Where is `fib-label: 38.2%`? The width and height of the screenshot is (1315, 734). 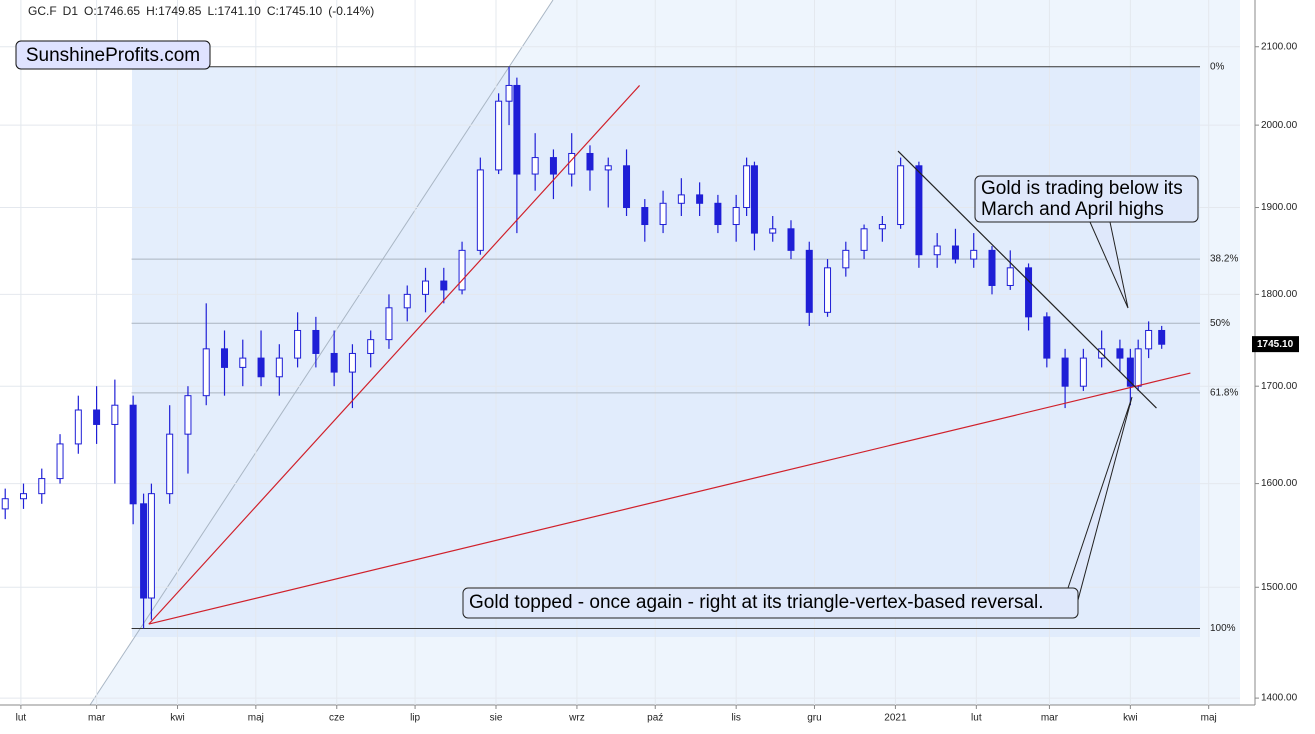 fib-label: 38.2% is located at coordinates (1224, 259).